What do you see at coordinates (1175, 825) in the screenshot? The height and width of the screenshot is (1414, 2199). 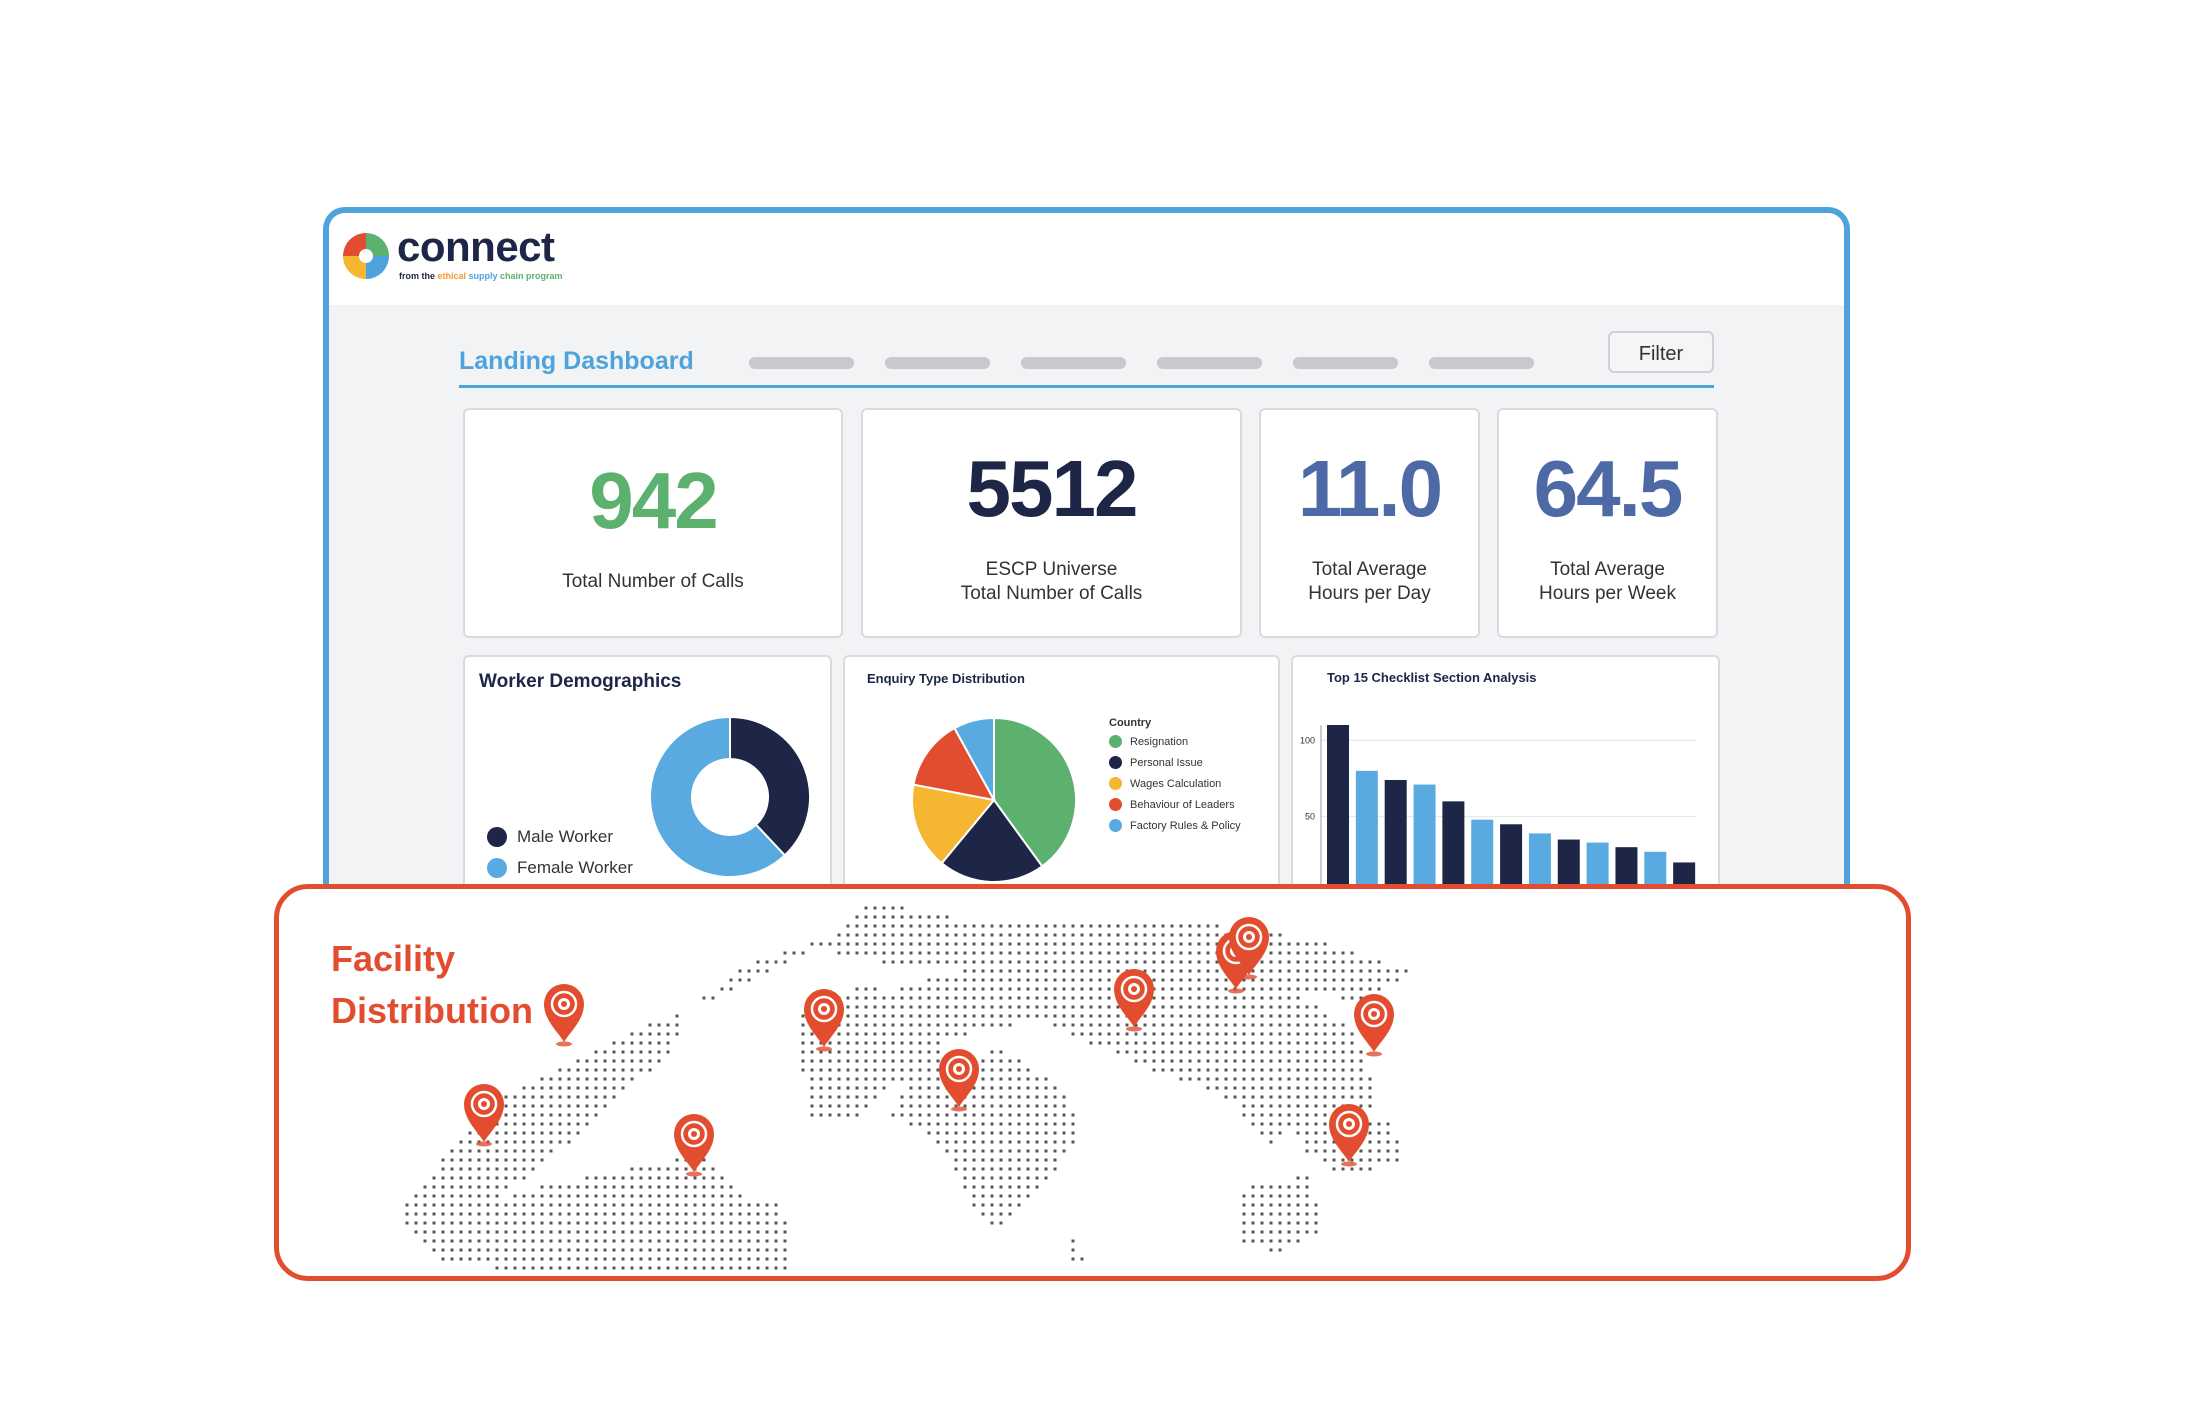 I see `legend-factory-rules: Factory Rules & Policy` at bounding box center [1175, 825].